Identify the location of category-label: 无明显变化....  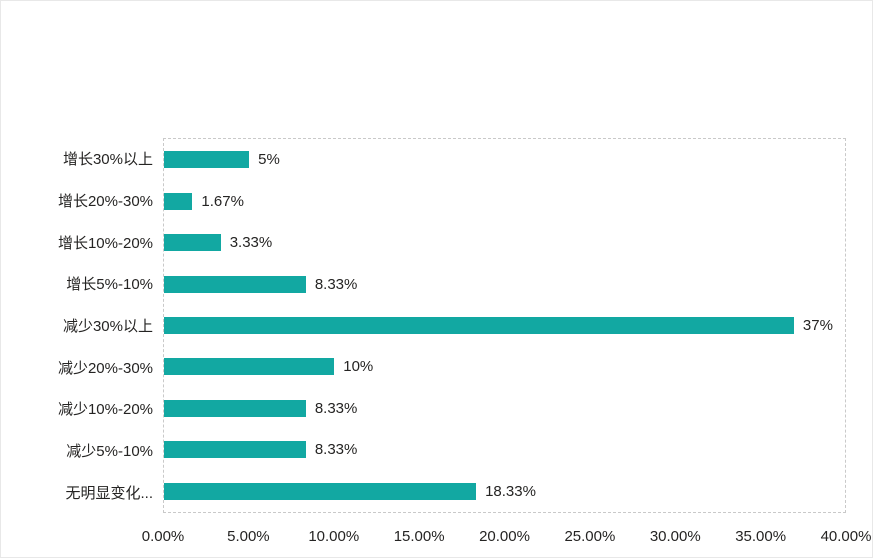
(109, 493).